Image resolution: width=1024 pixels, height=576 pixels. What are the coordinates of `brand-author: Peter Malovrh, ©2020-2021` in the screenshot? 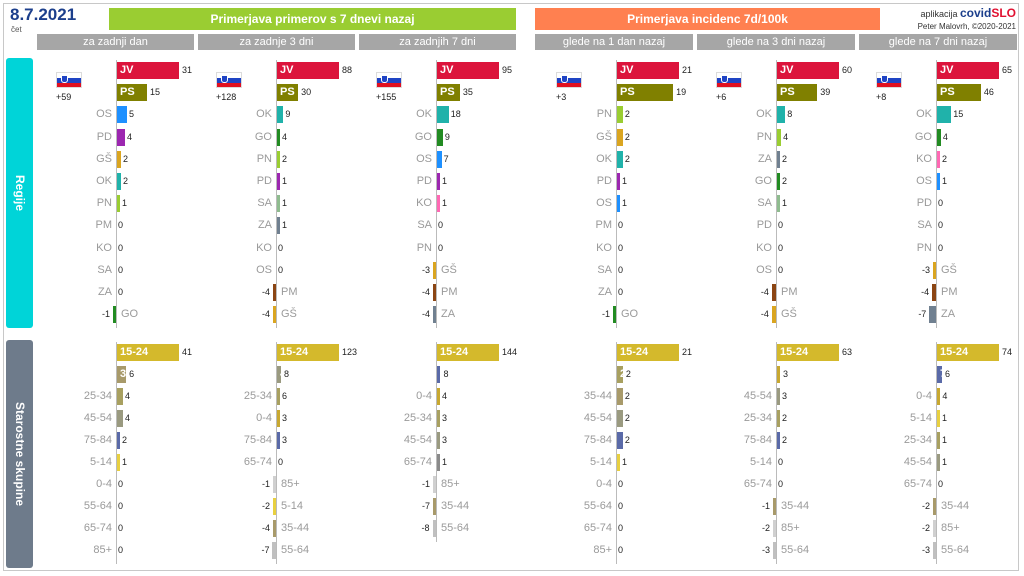 It's located at (966, 26).